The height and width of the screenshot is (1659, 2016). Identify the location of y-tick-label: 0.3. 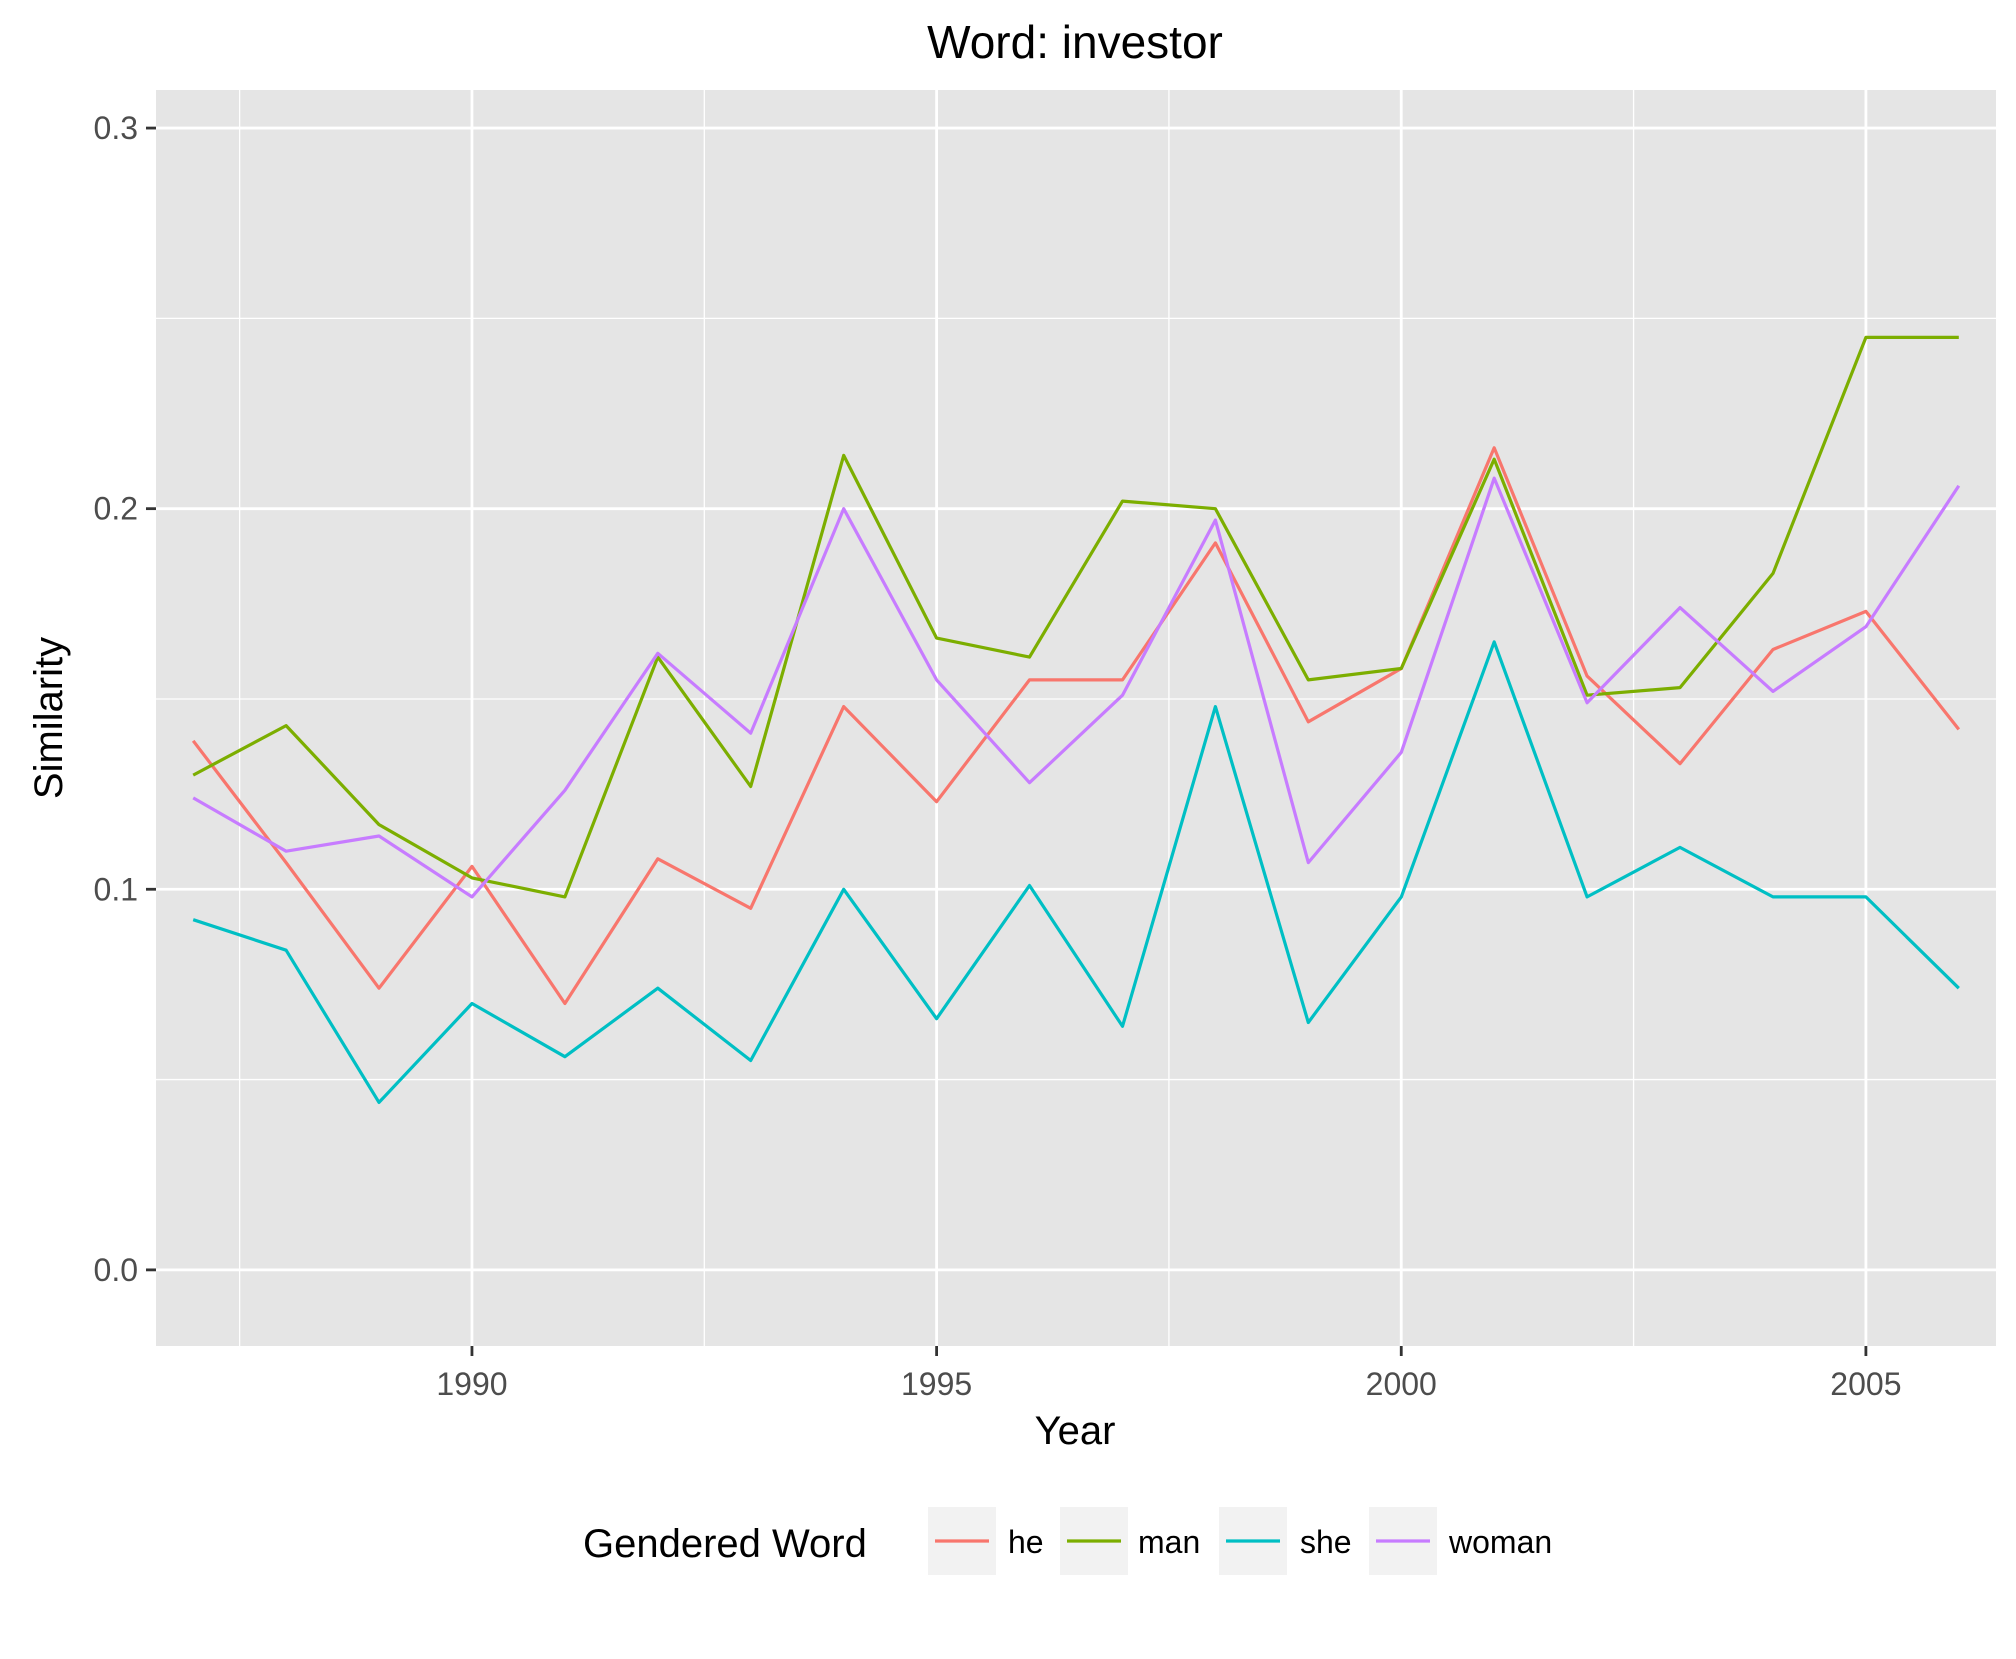
(116, 128).